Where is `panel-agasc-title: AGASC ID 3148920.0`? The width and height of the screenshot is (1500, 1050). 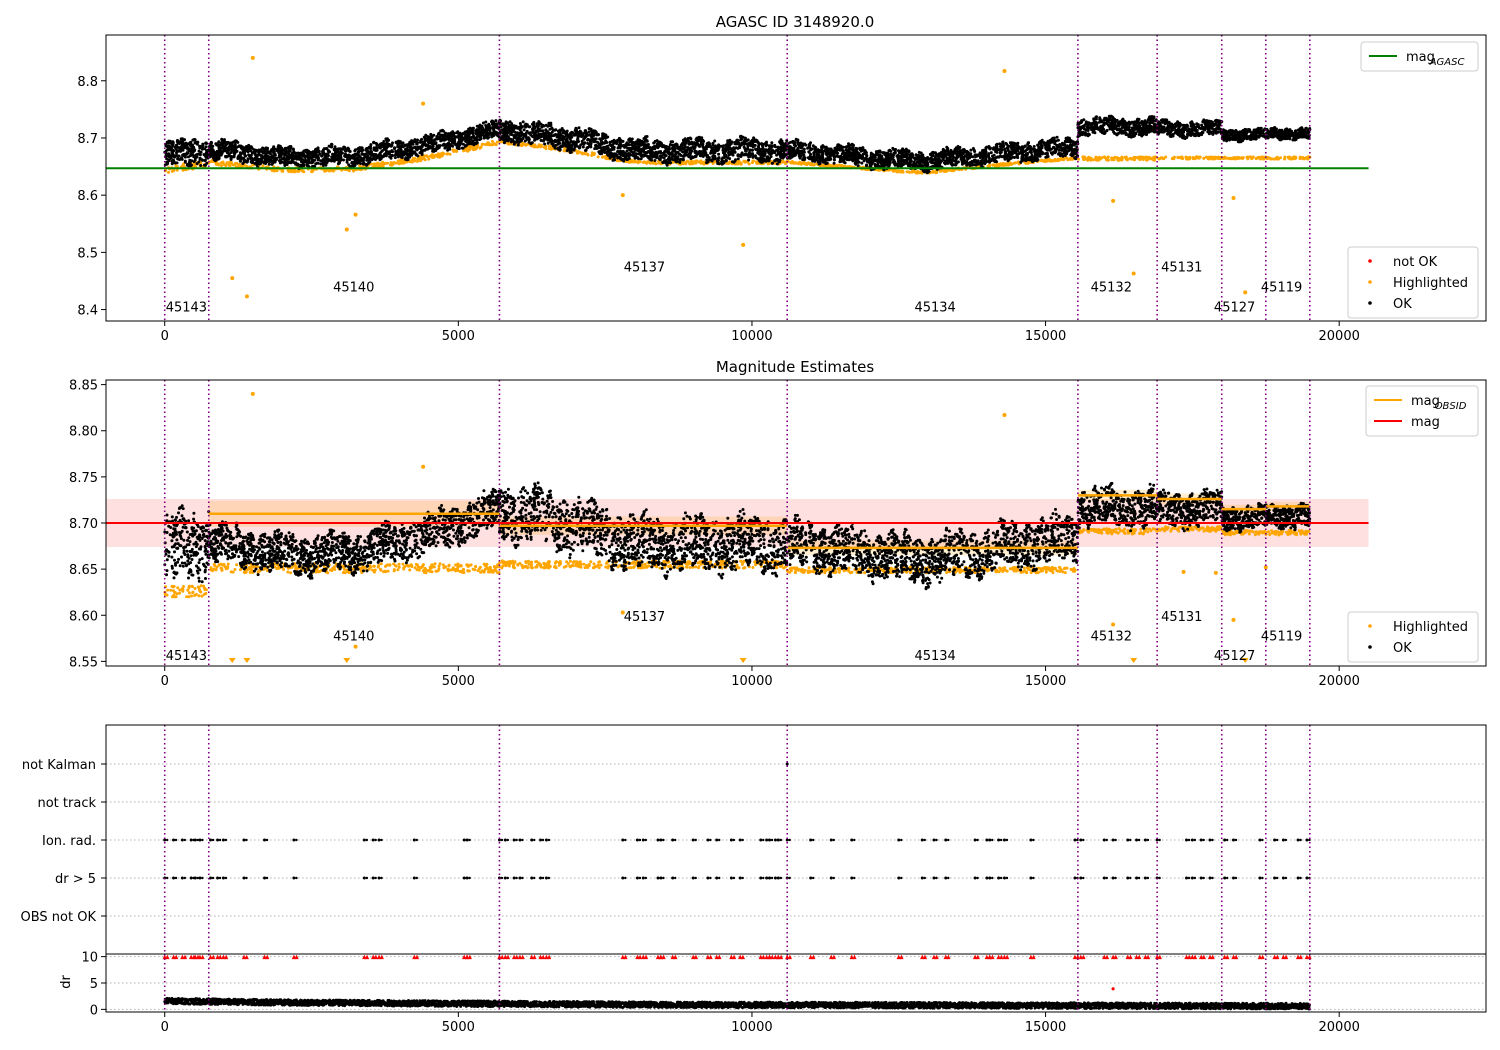 panel-agasc-title: AGASC ID 3148920.0 is located at coordinates (795, 22).